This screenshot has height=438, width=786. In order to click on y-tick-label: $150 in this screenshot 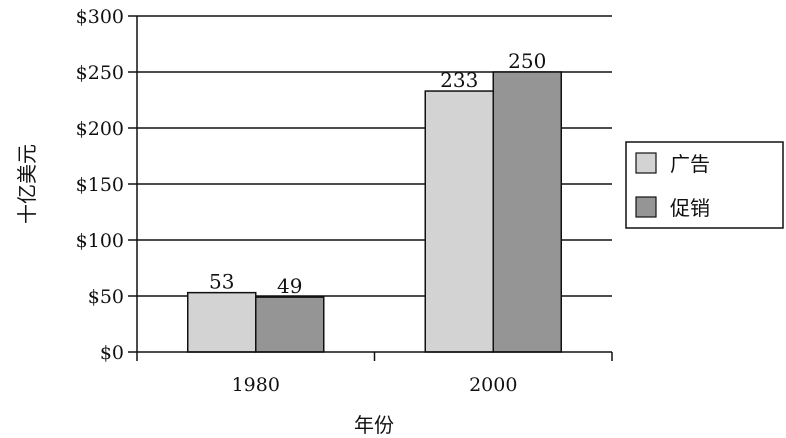, I will do `click(100, 185)`.